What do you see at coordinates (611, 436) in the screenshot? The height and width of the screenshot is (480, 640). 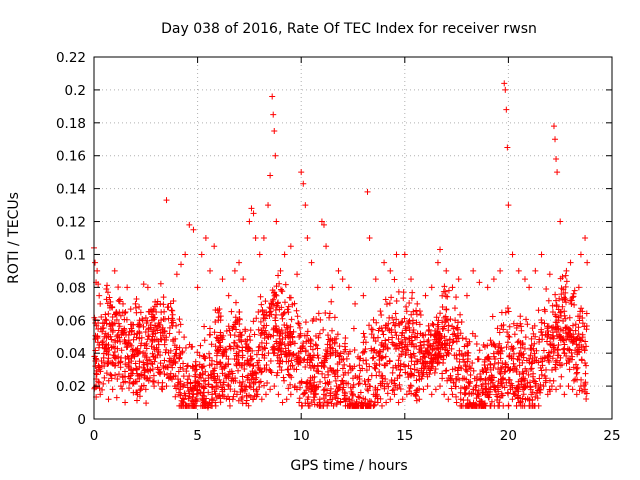 I see `x-tick-label: 25` at bounding box center [611, 436].